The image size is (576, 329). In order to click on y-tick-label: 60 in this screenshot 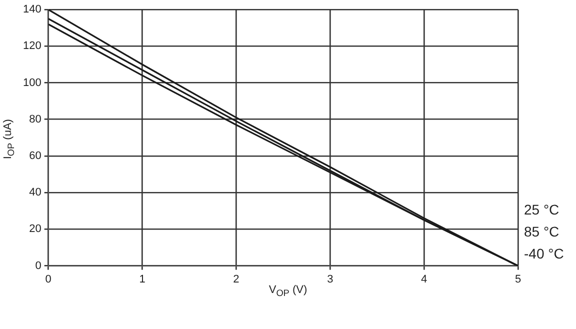, I will do `click(35, 156)`.